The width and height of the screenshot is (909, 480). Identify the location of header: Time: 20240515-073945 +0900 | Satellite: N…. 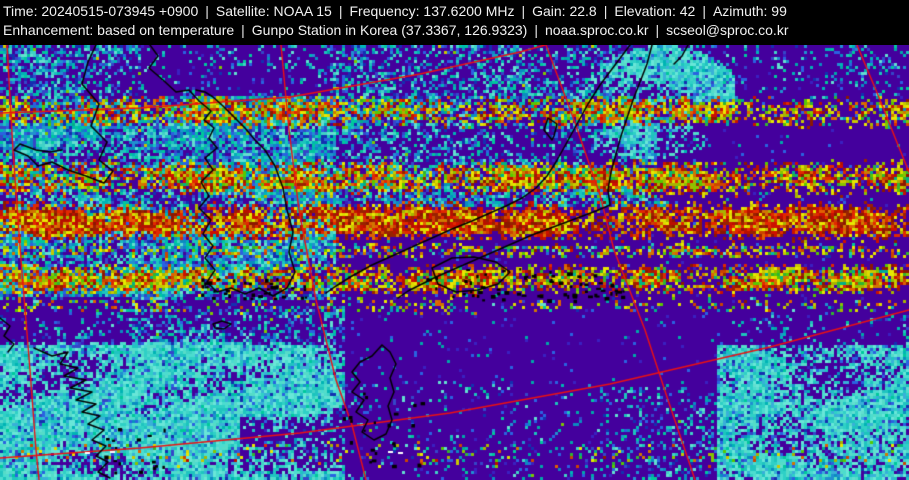
(454, 22).